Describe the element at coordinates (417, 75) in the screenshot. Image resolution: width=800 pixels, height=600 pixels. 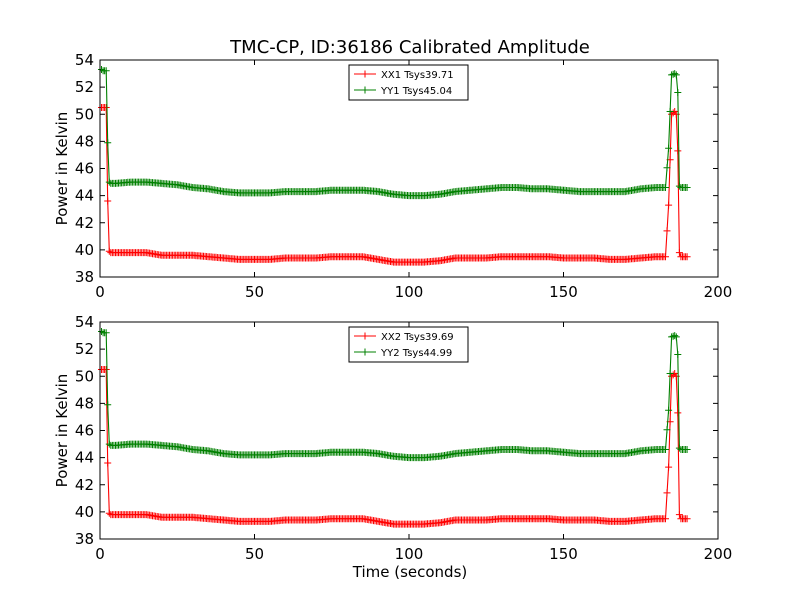
I see `legend-label: XX1 Tsys39.71` at that location.